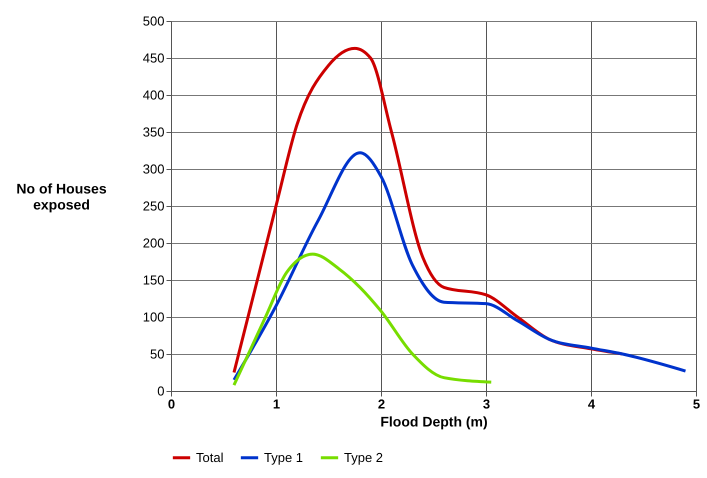 This screenshot has width=707, height=478. I want to click on y-axis-title: No of Houses exposed, so click(61, 196).